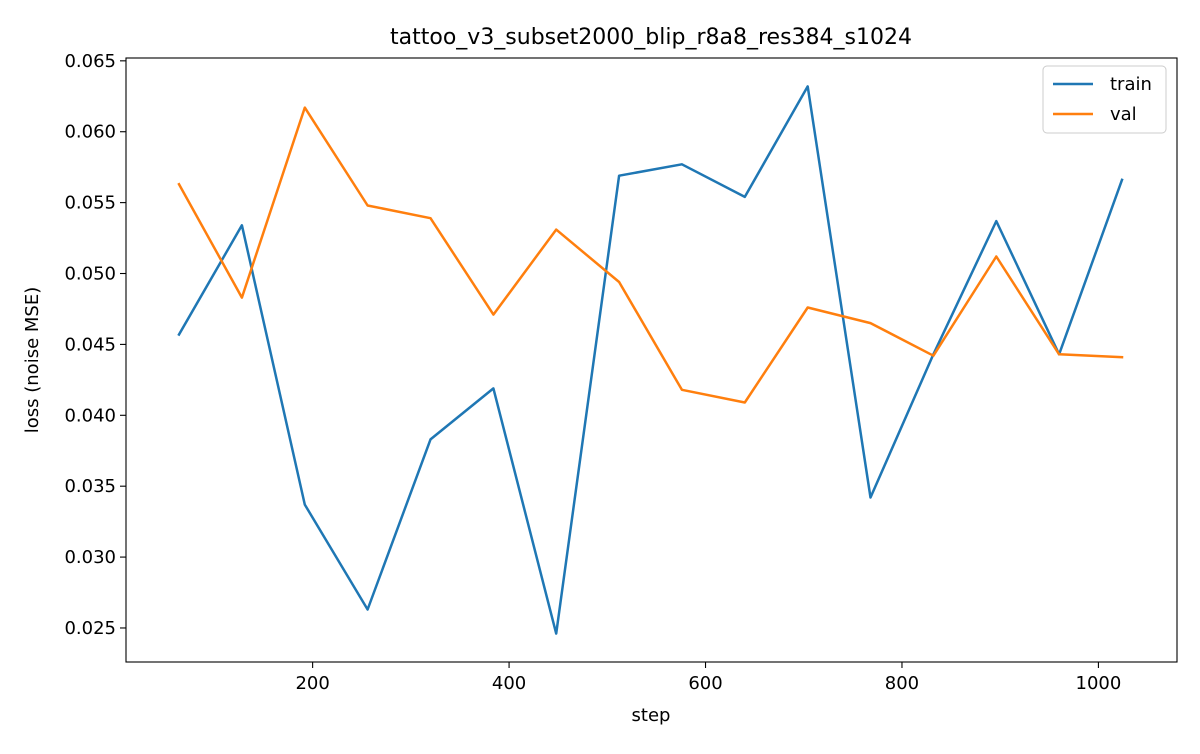 The width and height of the screenshot is (1200, 754). Describe the element at coordinates (32, 360) in the screenshot. I see `y-axis-label: loss (noise MSE)` at that location.